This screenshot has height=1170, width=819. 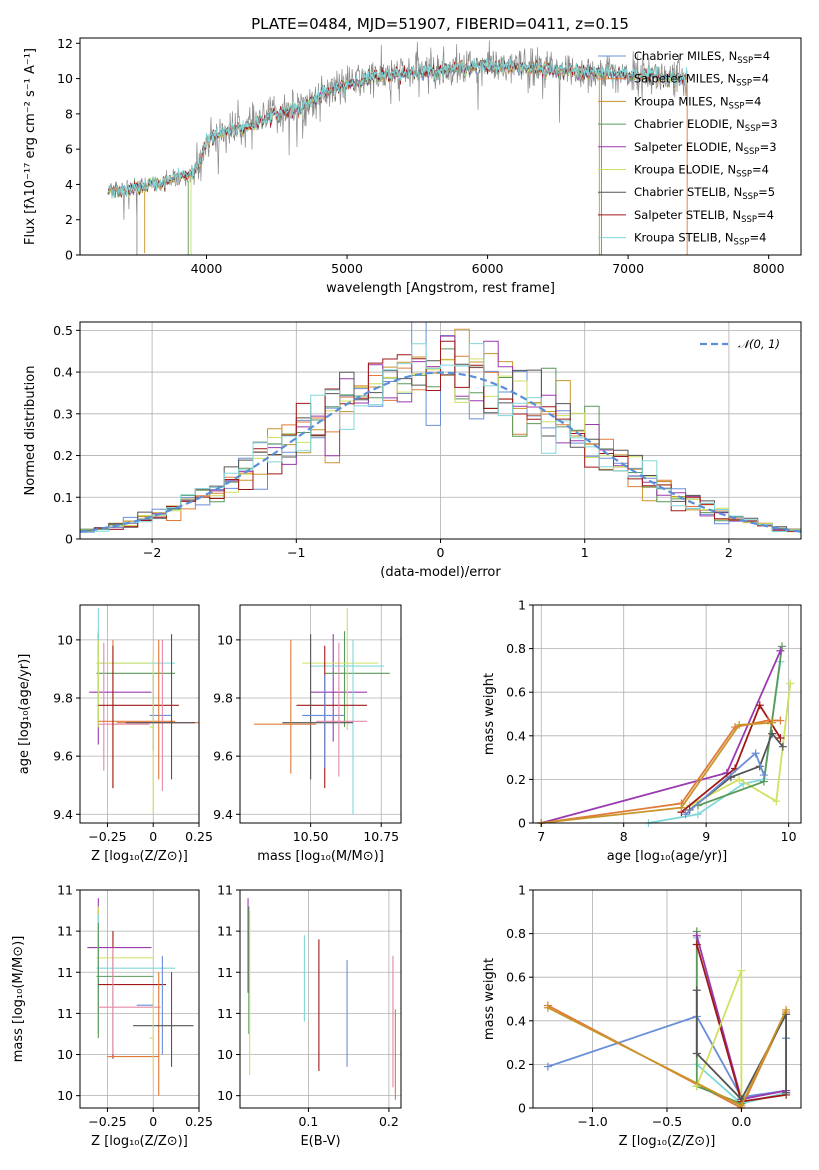 What do you see at coordinates (697, 102) in the screenshot?
I see `legend-entry: Kroupa MILES, NSSP=4` at bounding box center [697, 102].